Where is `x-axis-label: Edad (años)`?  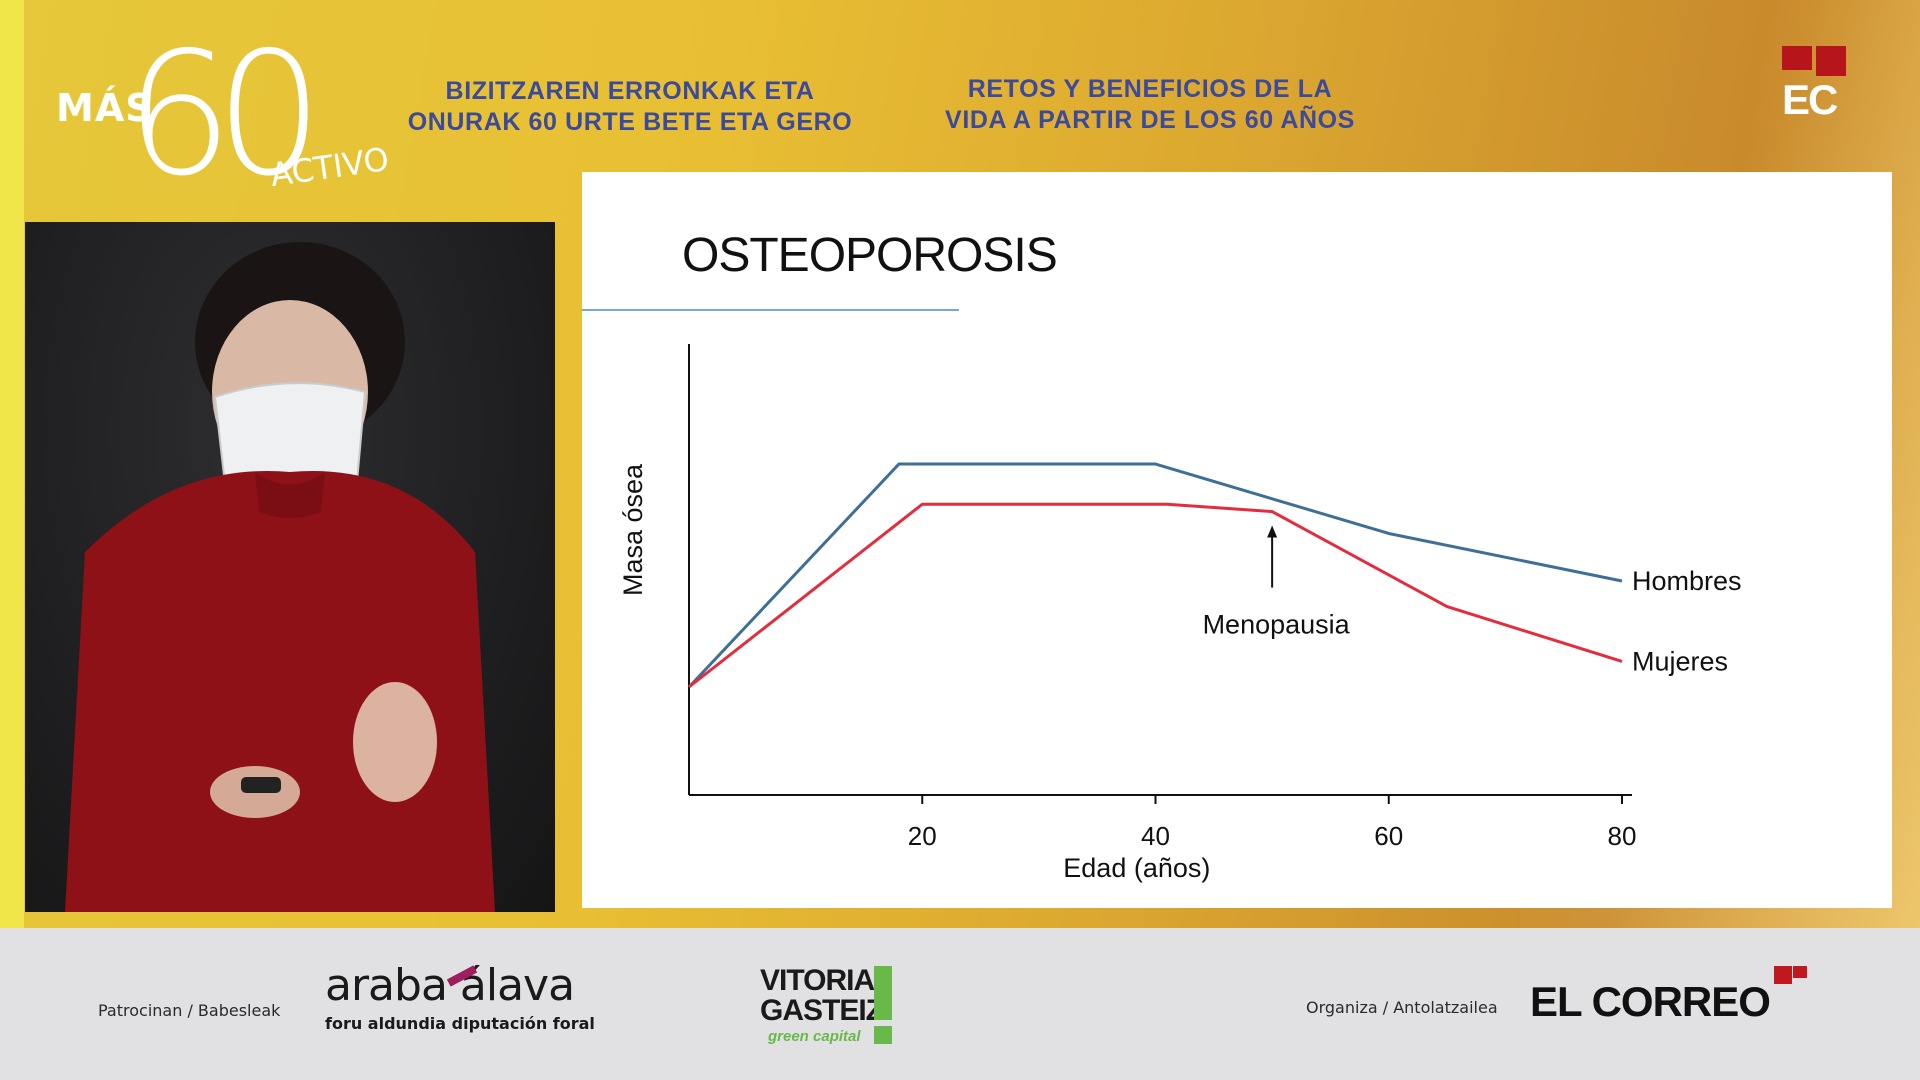
x-axis-label: Edad (años) is located at coordinates (1136, 868).